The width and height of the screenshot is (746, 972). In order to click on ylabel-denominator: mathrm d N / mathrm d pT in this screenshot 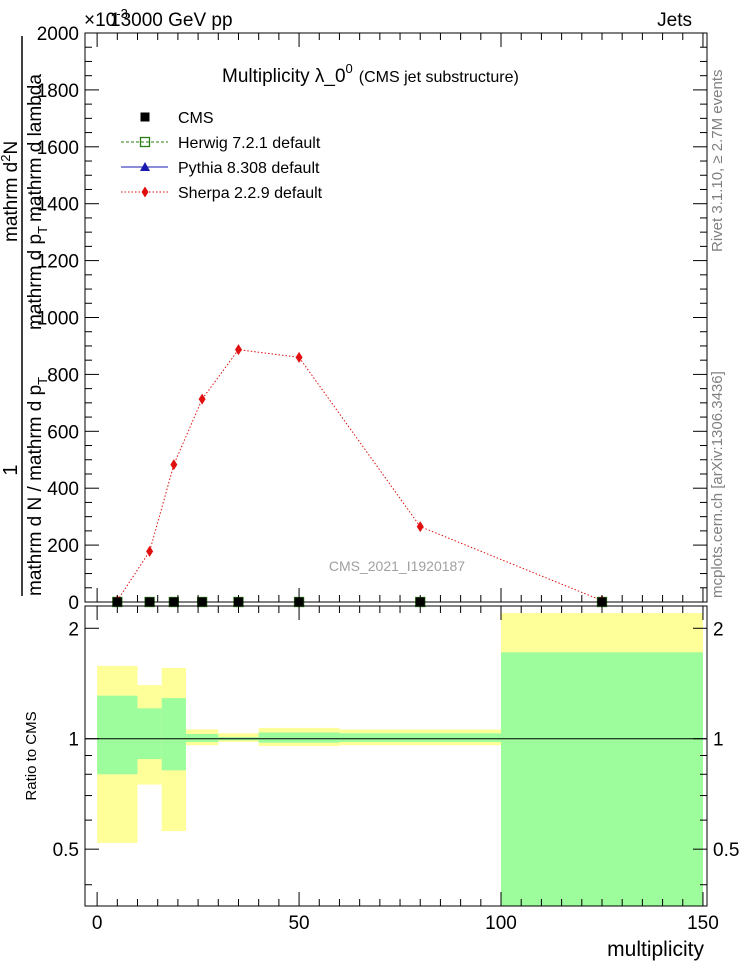, I will do `click(37, 486)`.